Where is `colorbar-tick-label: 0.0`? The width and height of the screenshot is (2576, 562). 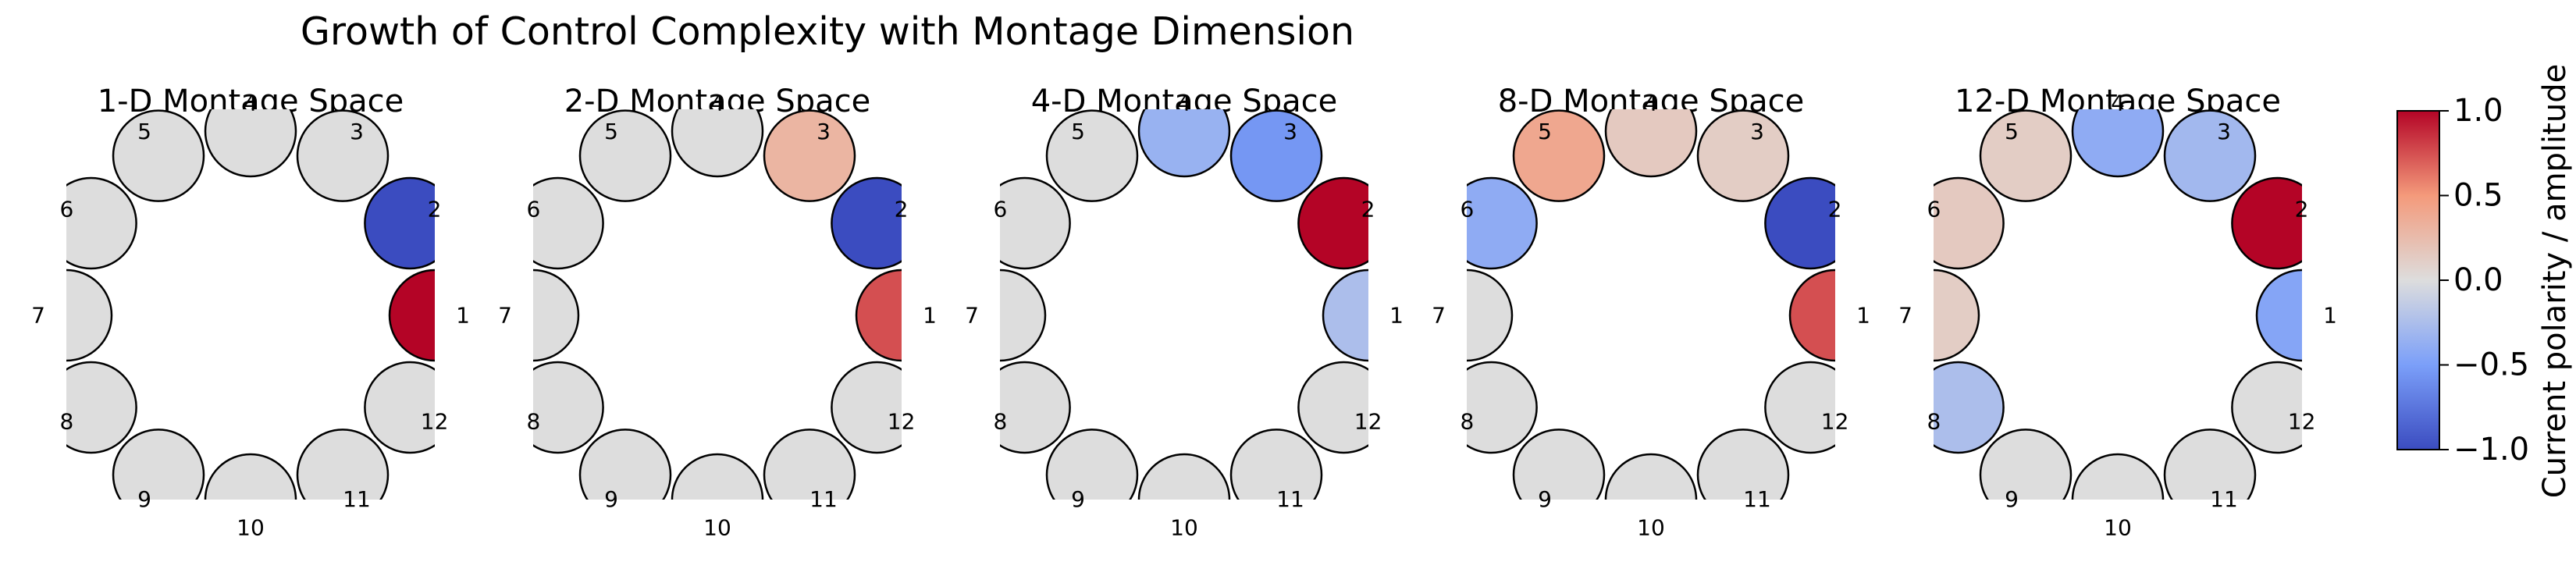
colorbar-tick-label: 0.0 is located at coordinates (2478, 280).